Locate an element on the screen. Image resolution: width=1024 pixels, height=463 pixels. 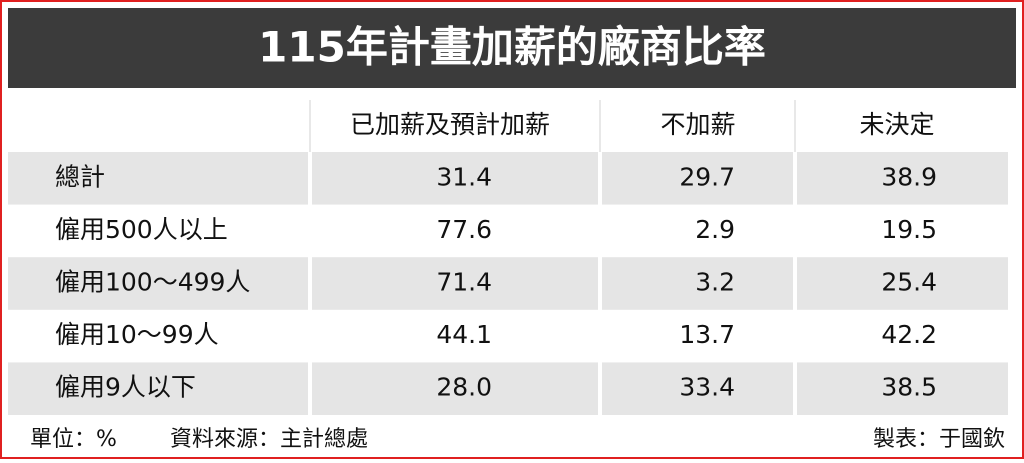
cell: 38.9 is located at coordinates (909, 176).